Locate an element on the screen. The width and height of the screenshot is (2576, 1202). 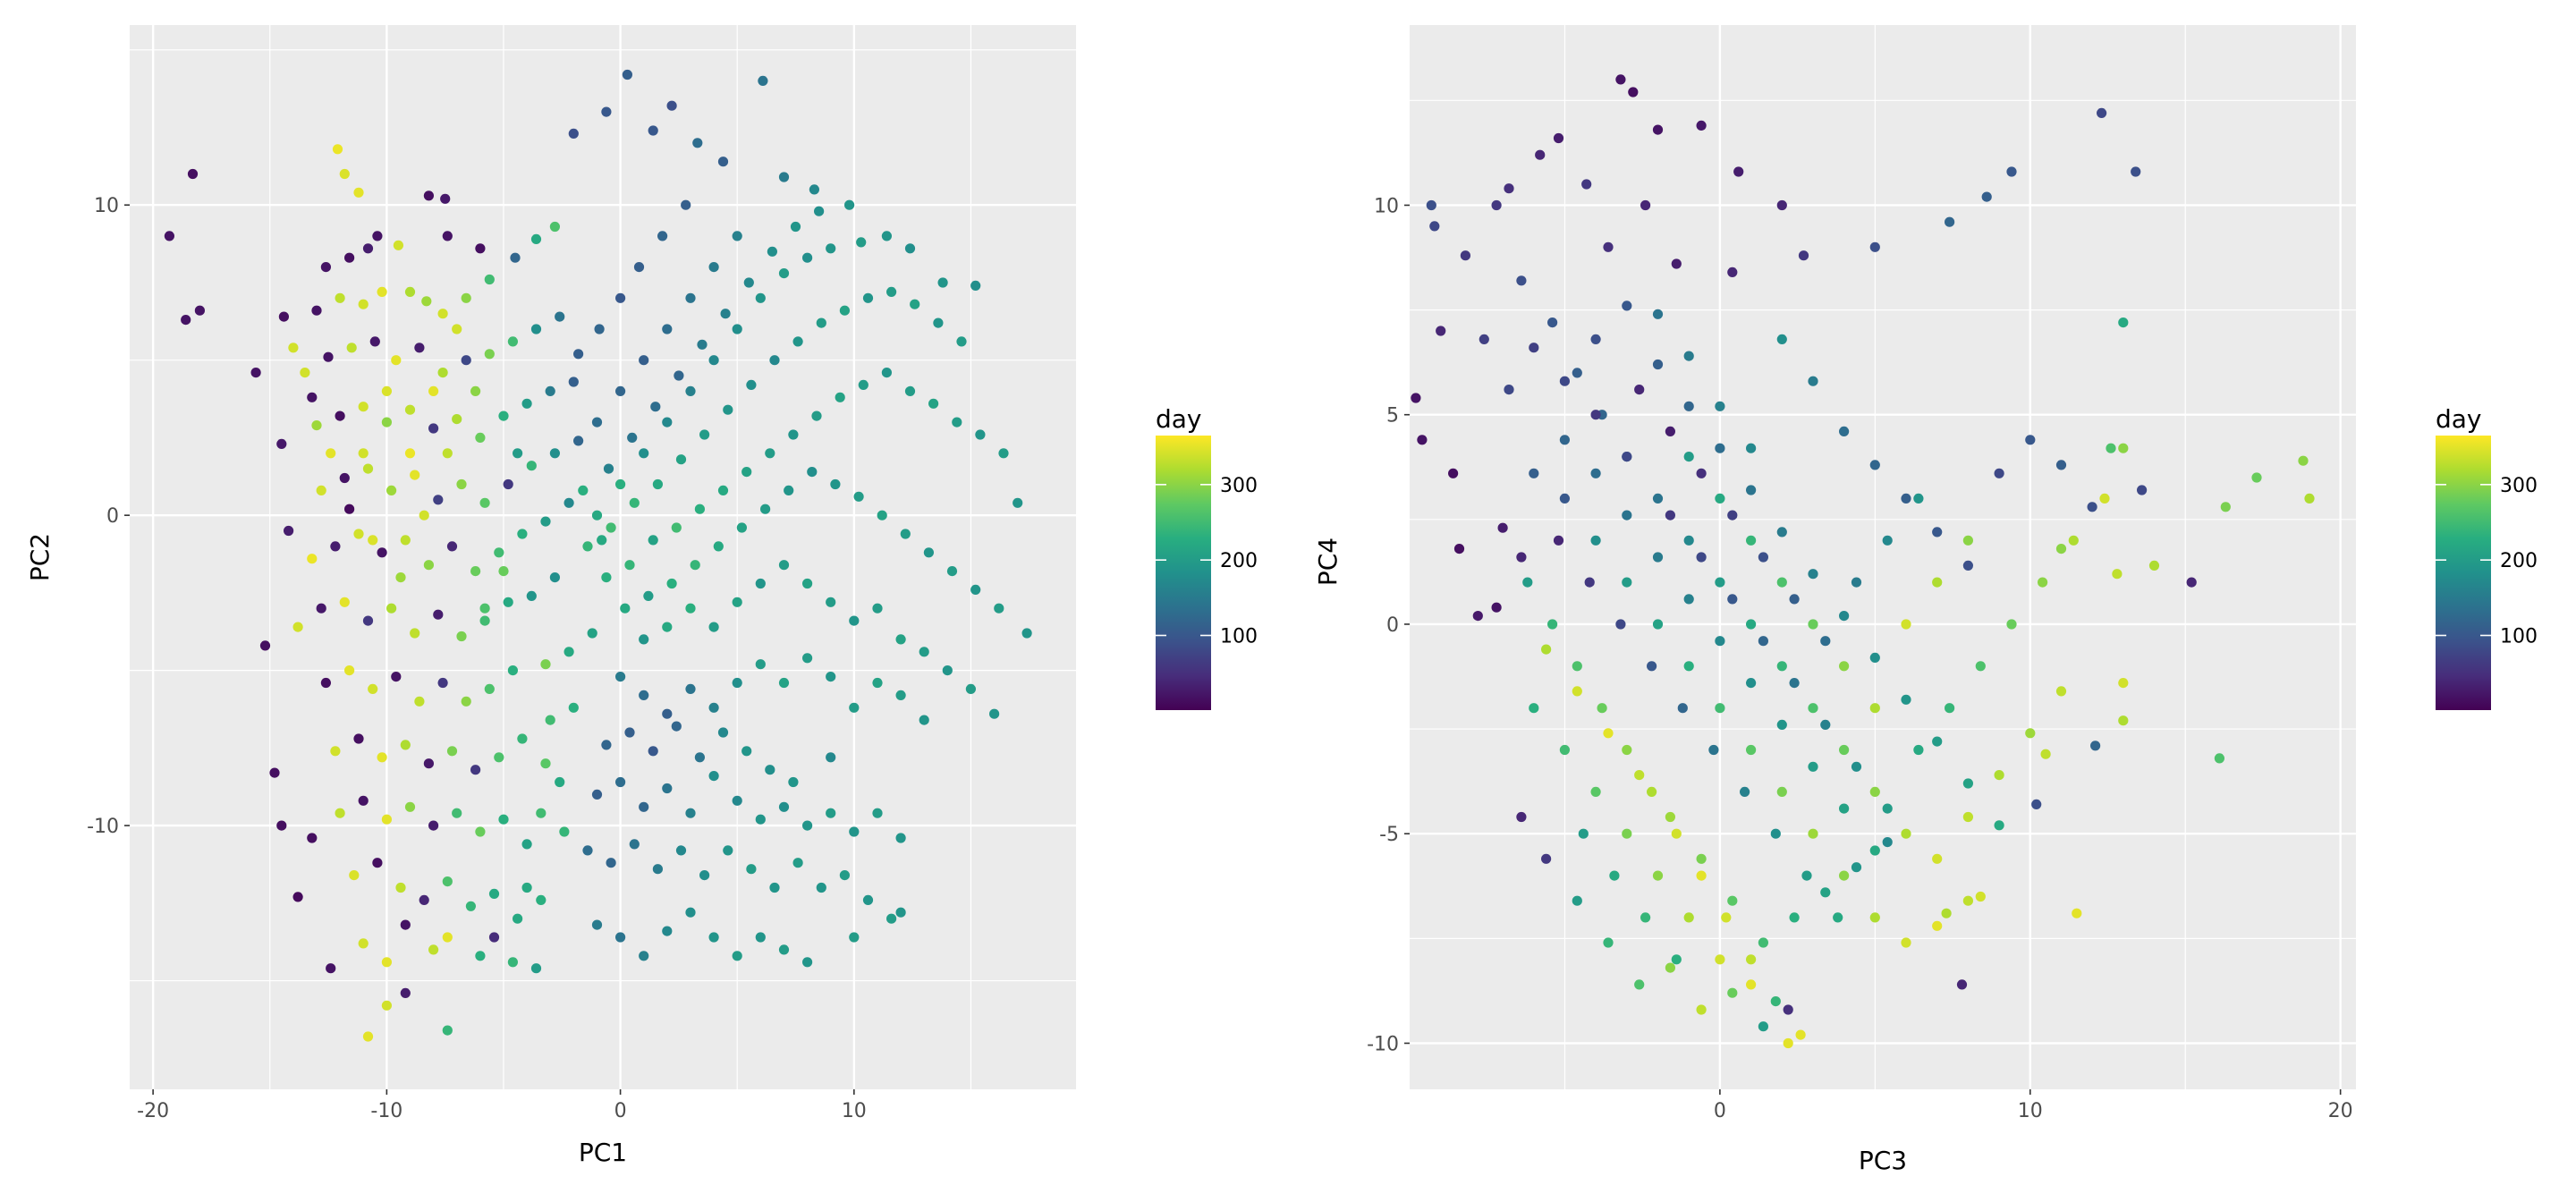
legend-ticks: 100 200 300 is located at coordinates (2487, 561).